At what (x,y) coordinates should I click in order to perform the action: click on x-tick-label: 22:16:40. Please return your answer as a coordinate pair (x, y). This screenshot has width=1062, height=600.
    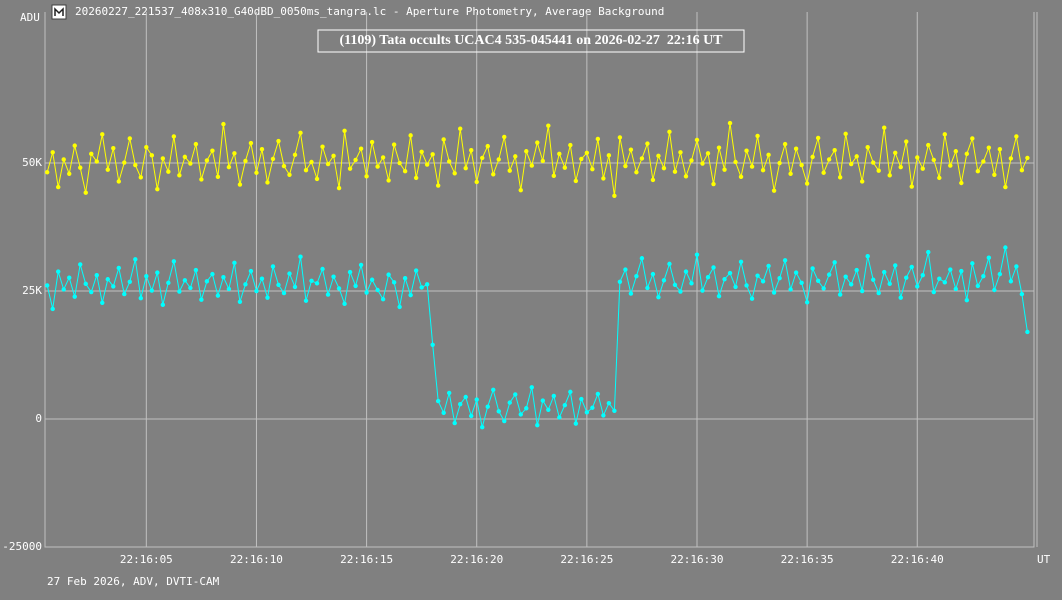
    Looking at the image, I should click on (917, 559).